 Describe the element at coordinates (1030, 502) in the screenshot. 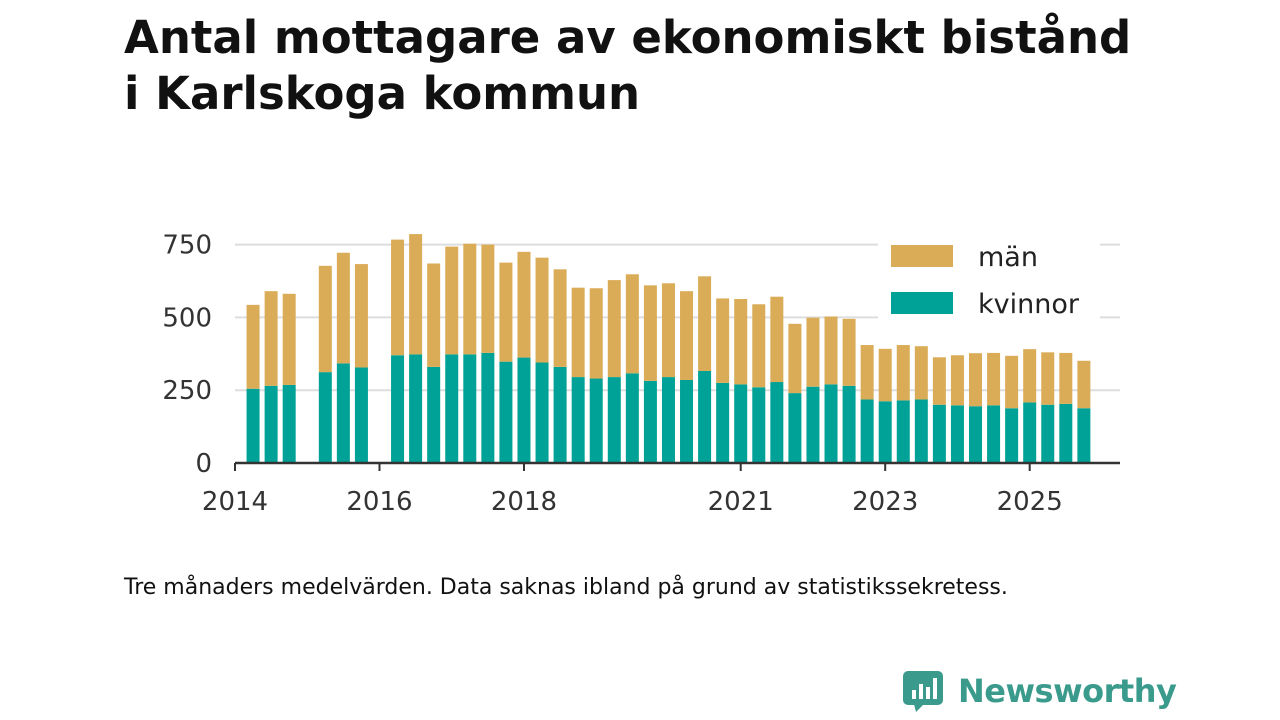

I see `x-tick-label: 2025` at that location.